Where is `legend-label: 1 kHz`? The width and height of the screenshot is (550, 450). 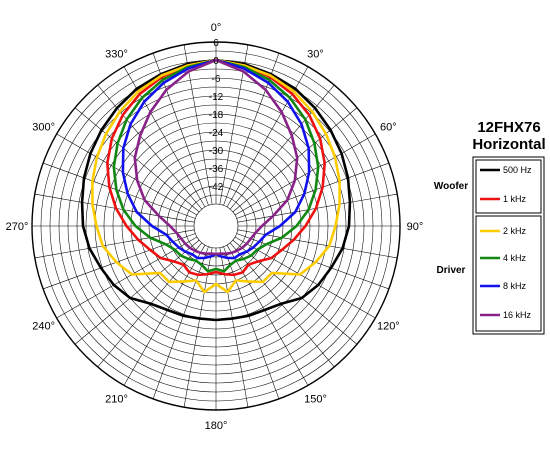
legend-label: 1 kHz is located at coordinates (515, 199).